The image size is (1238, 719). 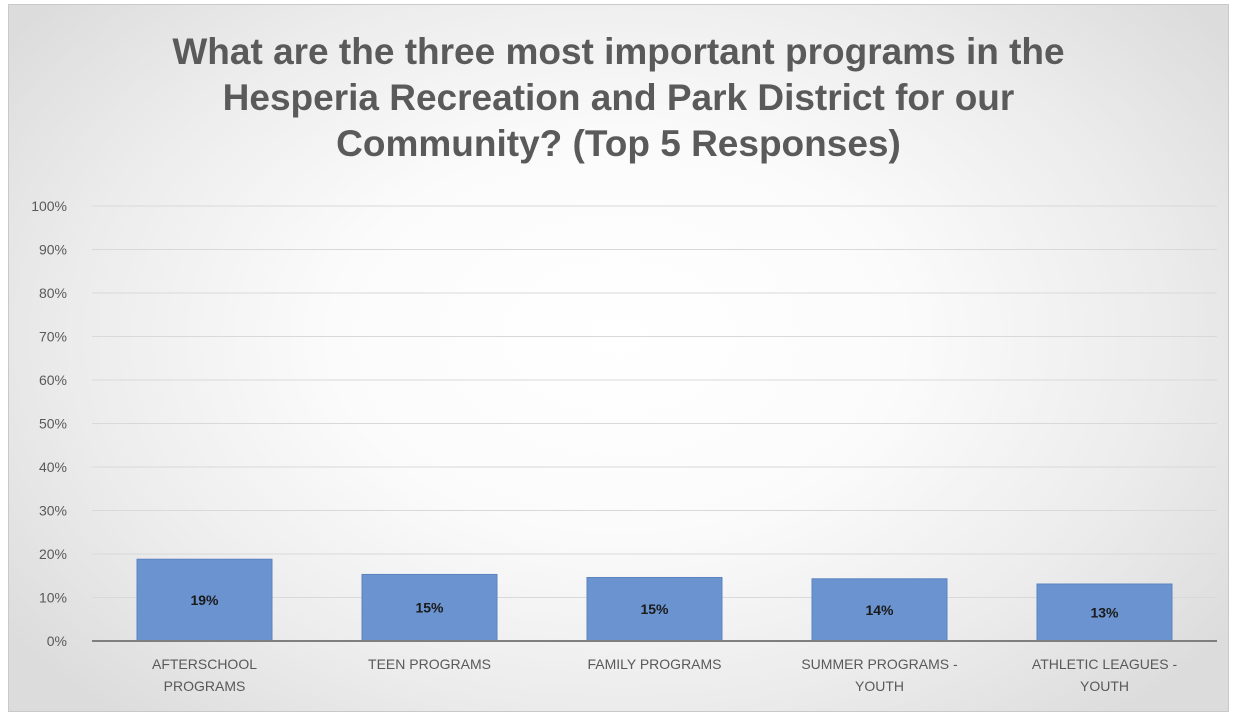 What do you see at coordinates (49, 206) in the screenshot?
I see `y-tick-label: 100%` at bounding box center [49, 206].